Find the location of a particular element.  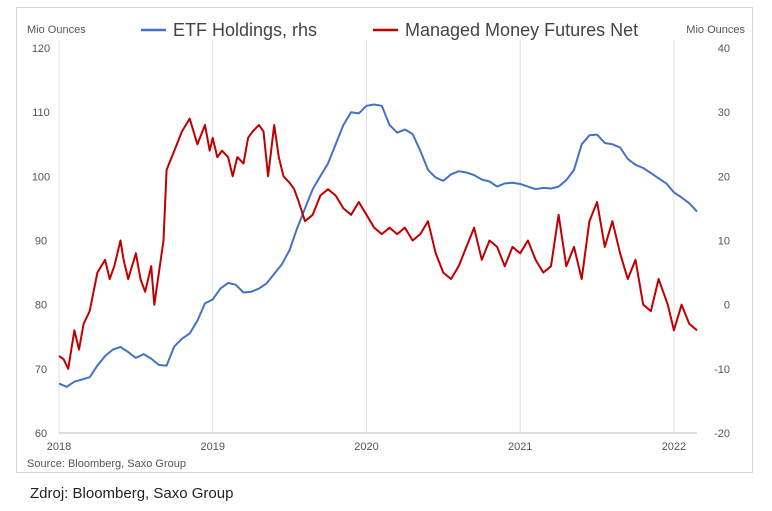

right-tick-label: 30 is located at coordinates (724, 113).